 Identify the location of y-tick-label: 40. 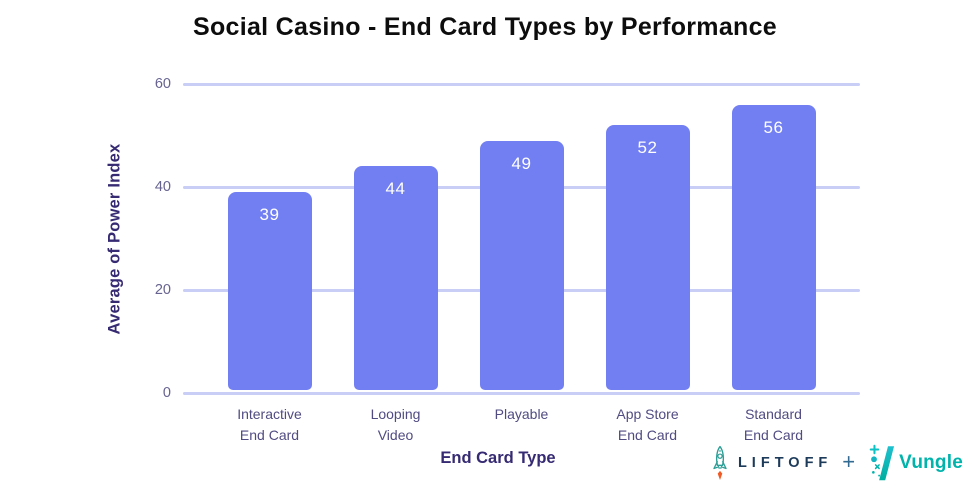
(162, 187).